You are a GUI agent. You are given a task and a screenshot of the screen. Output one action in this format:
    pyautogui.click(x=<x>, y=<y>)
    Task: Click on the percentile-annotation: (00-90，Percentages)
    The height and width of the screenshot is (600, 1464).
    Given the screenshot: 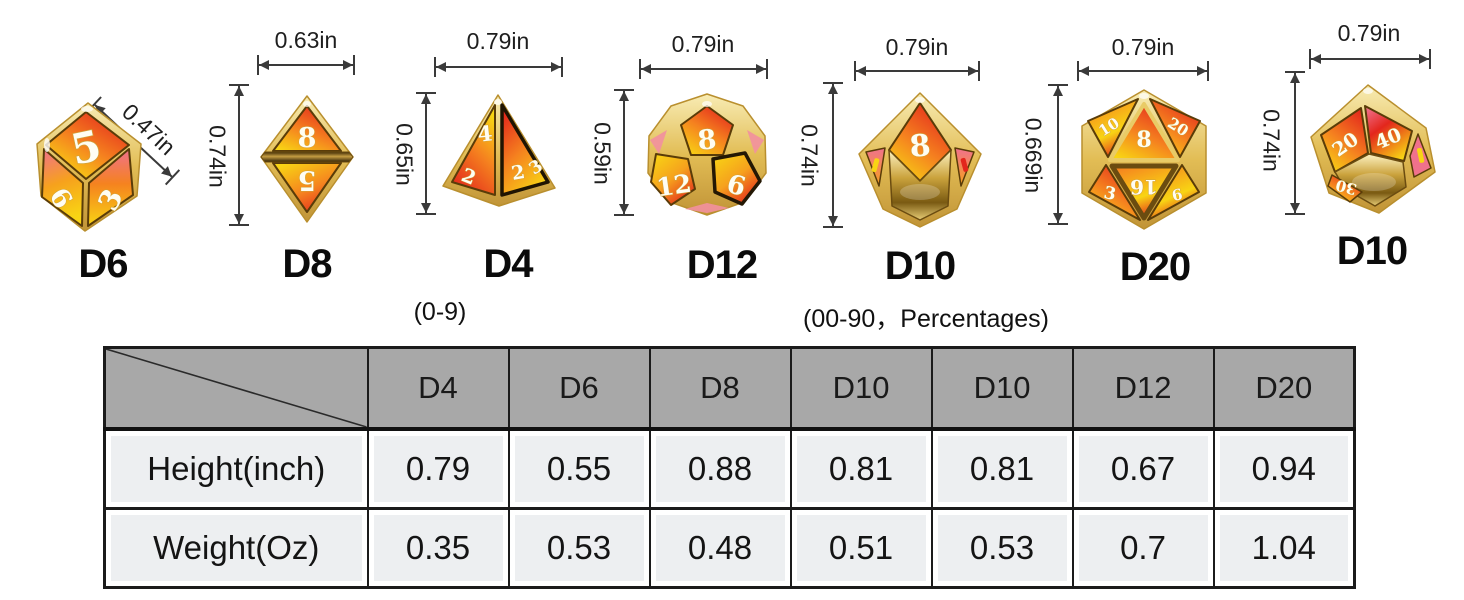 What is the action you would take?
    pyautogui.click(x=926, y=319)
    